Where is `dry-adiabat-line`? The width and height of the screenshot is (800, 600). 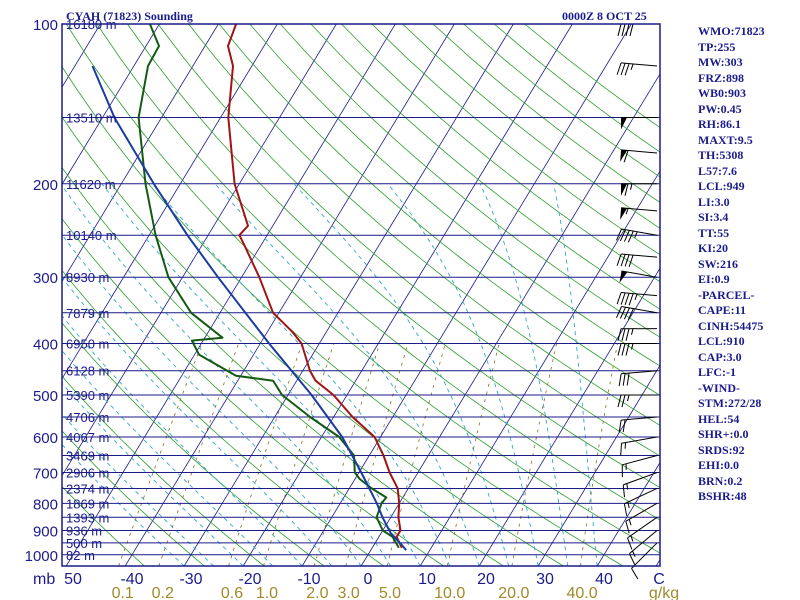 dry-adiabat-line is located at coordinates (515, 140).